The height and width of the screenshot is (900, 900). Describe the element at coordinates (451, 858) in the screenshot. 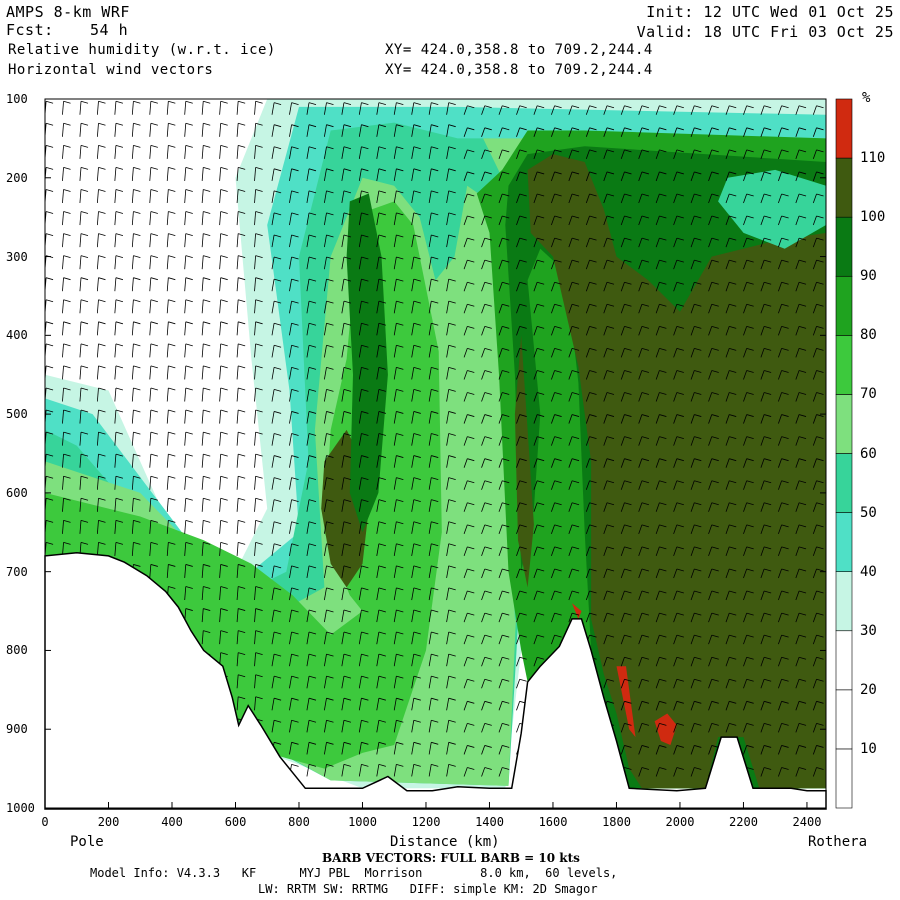

I see `barb-note: BARB VECTORS: FULL BARB = 10 kts` at that location.